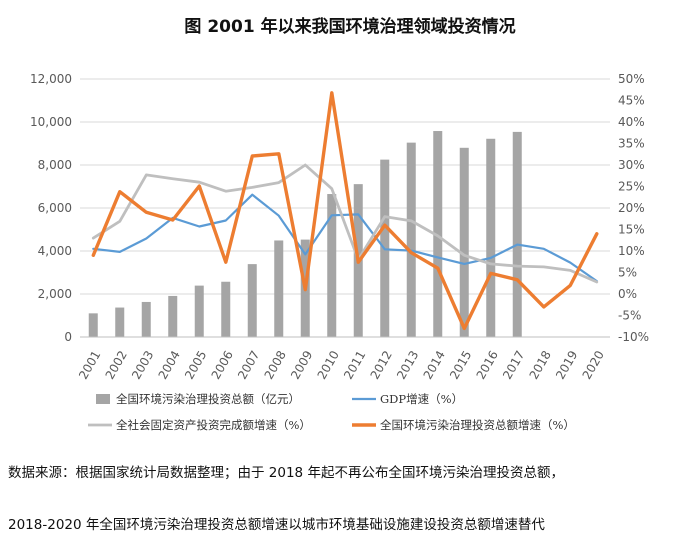 Image resolution: width=700 pixels, height=544 pixels. Describe the element at coordinates (248, 364) in the screenshot. I see `x-tick-label: 2007` at that location.